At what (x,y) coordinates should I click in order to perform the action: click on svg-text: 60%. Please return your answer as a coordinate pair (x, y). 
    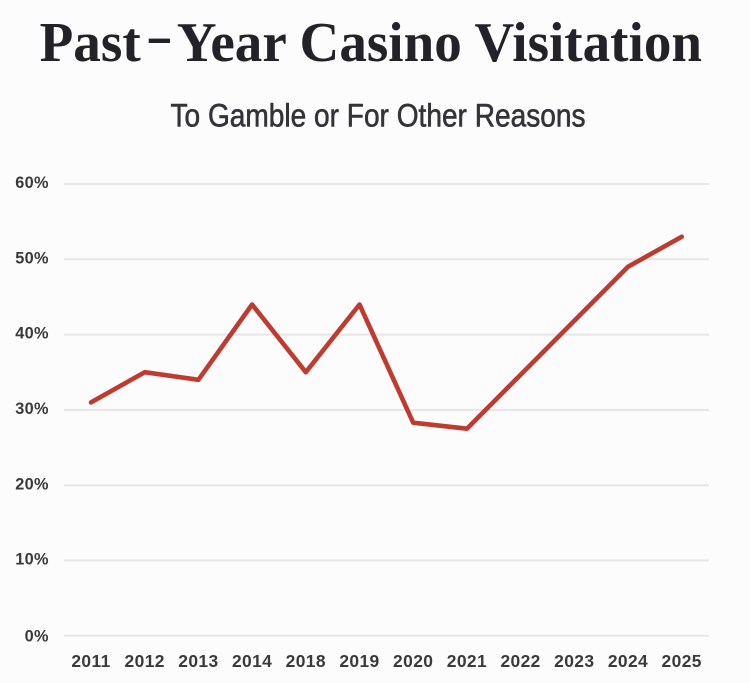
    Looking at the image, I should click on (32, 183).